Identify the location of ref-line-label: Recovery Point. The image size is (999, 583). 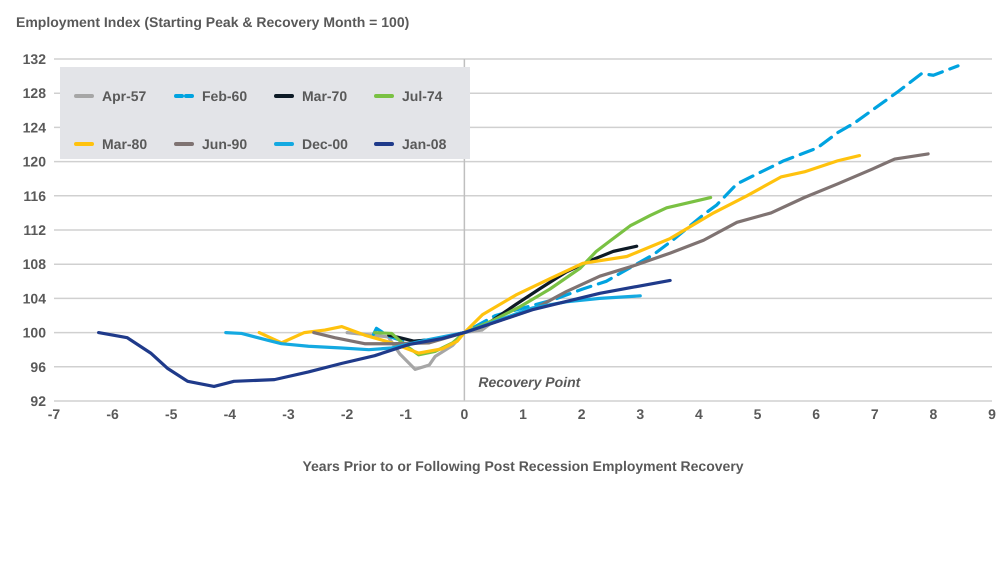
(530, 382).